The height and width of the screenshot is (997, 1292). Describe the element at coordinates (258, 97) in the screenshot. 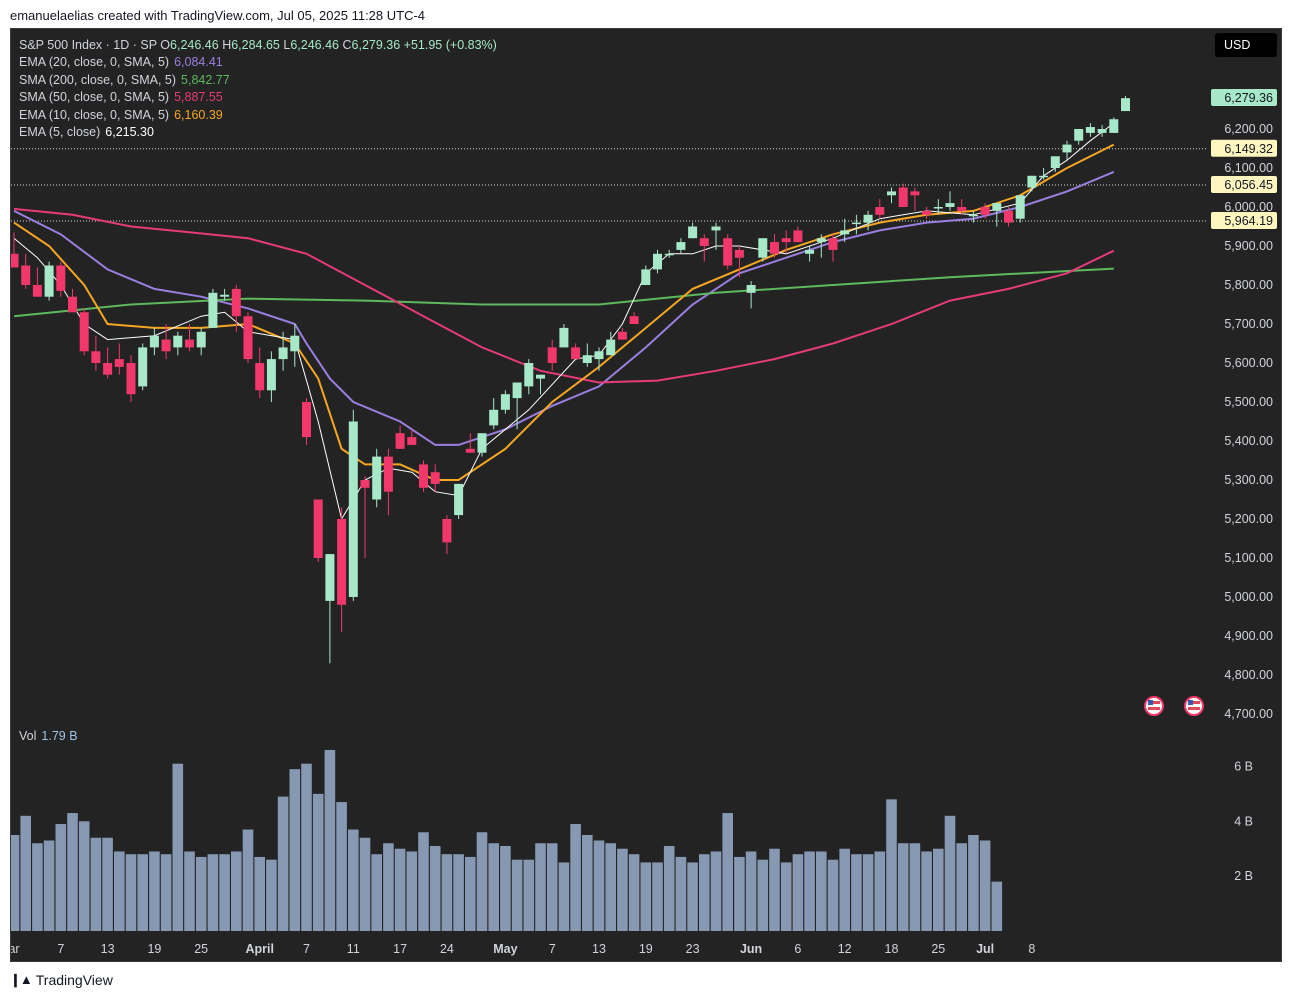

I see `legend-indicator-sma50: SMA (50, close, 0, SMA, 5) 5,887.55` at that location.